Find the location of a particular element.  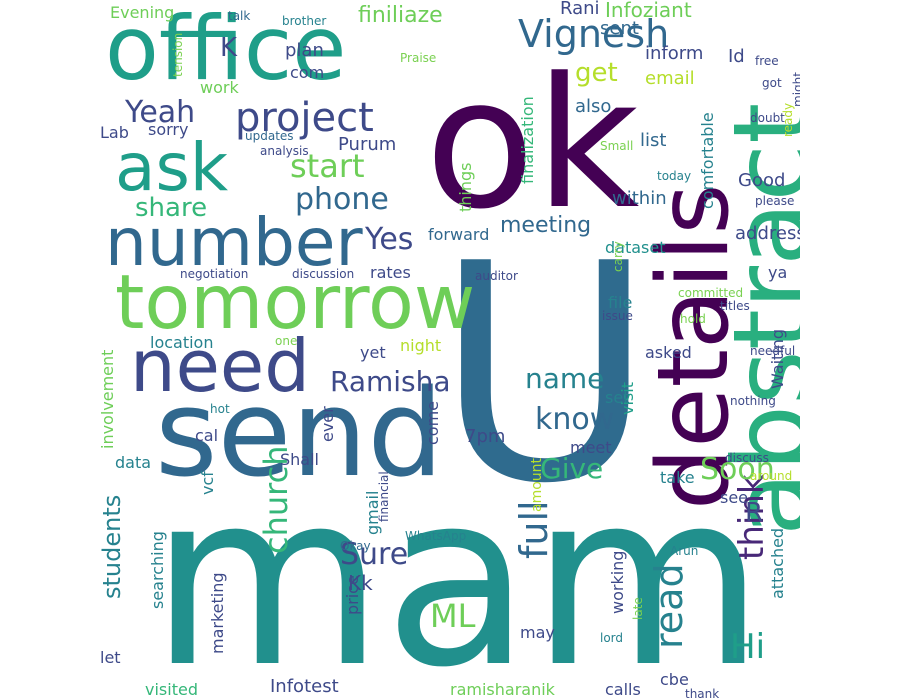

word-get: get is located at coordinates (596, 73).